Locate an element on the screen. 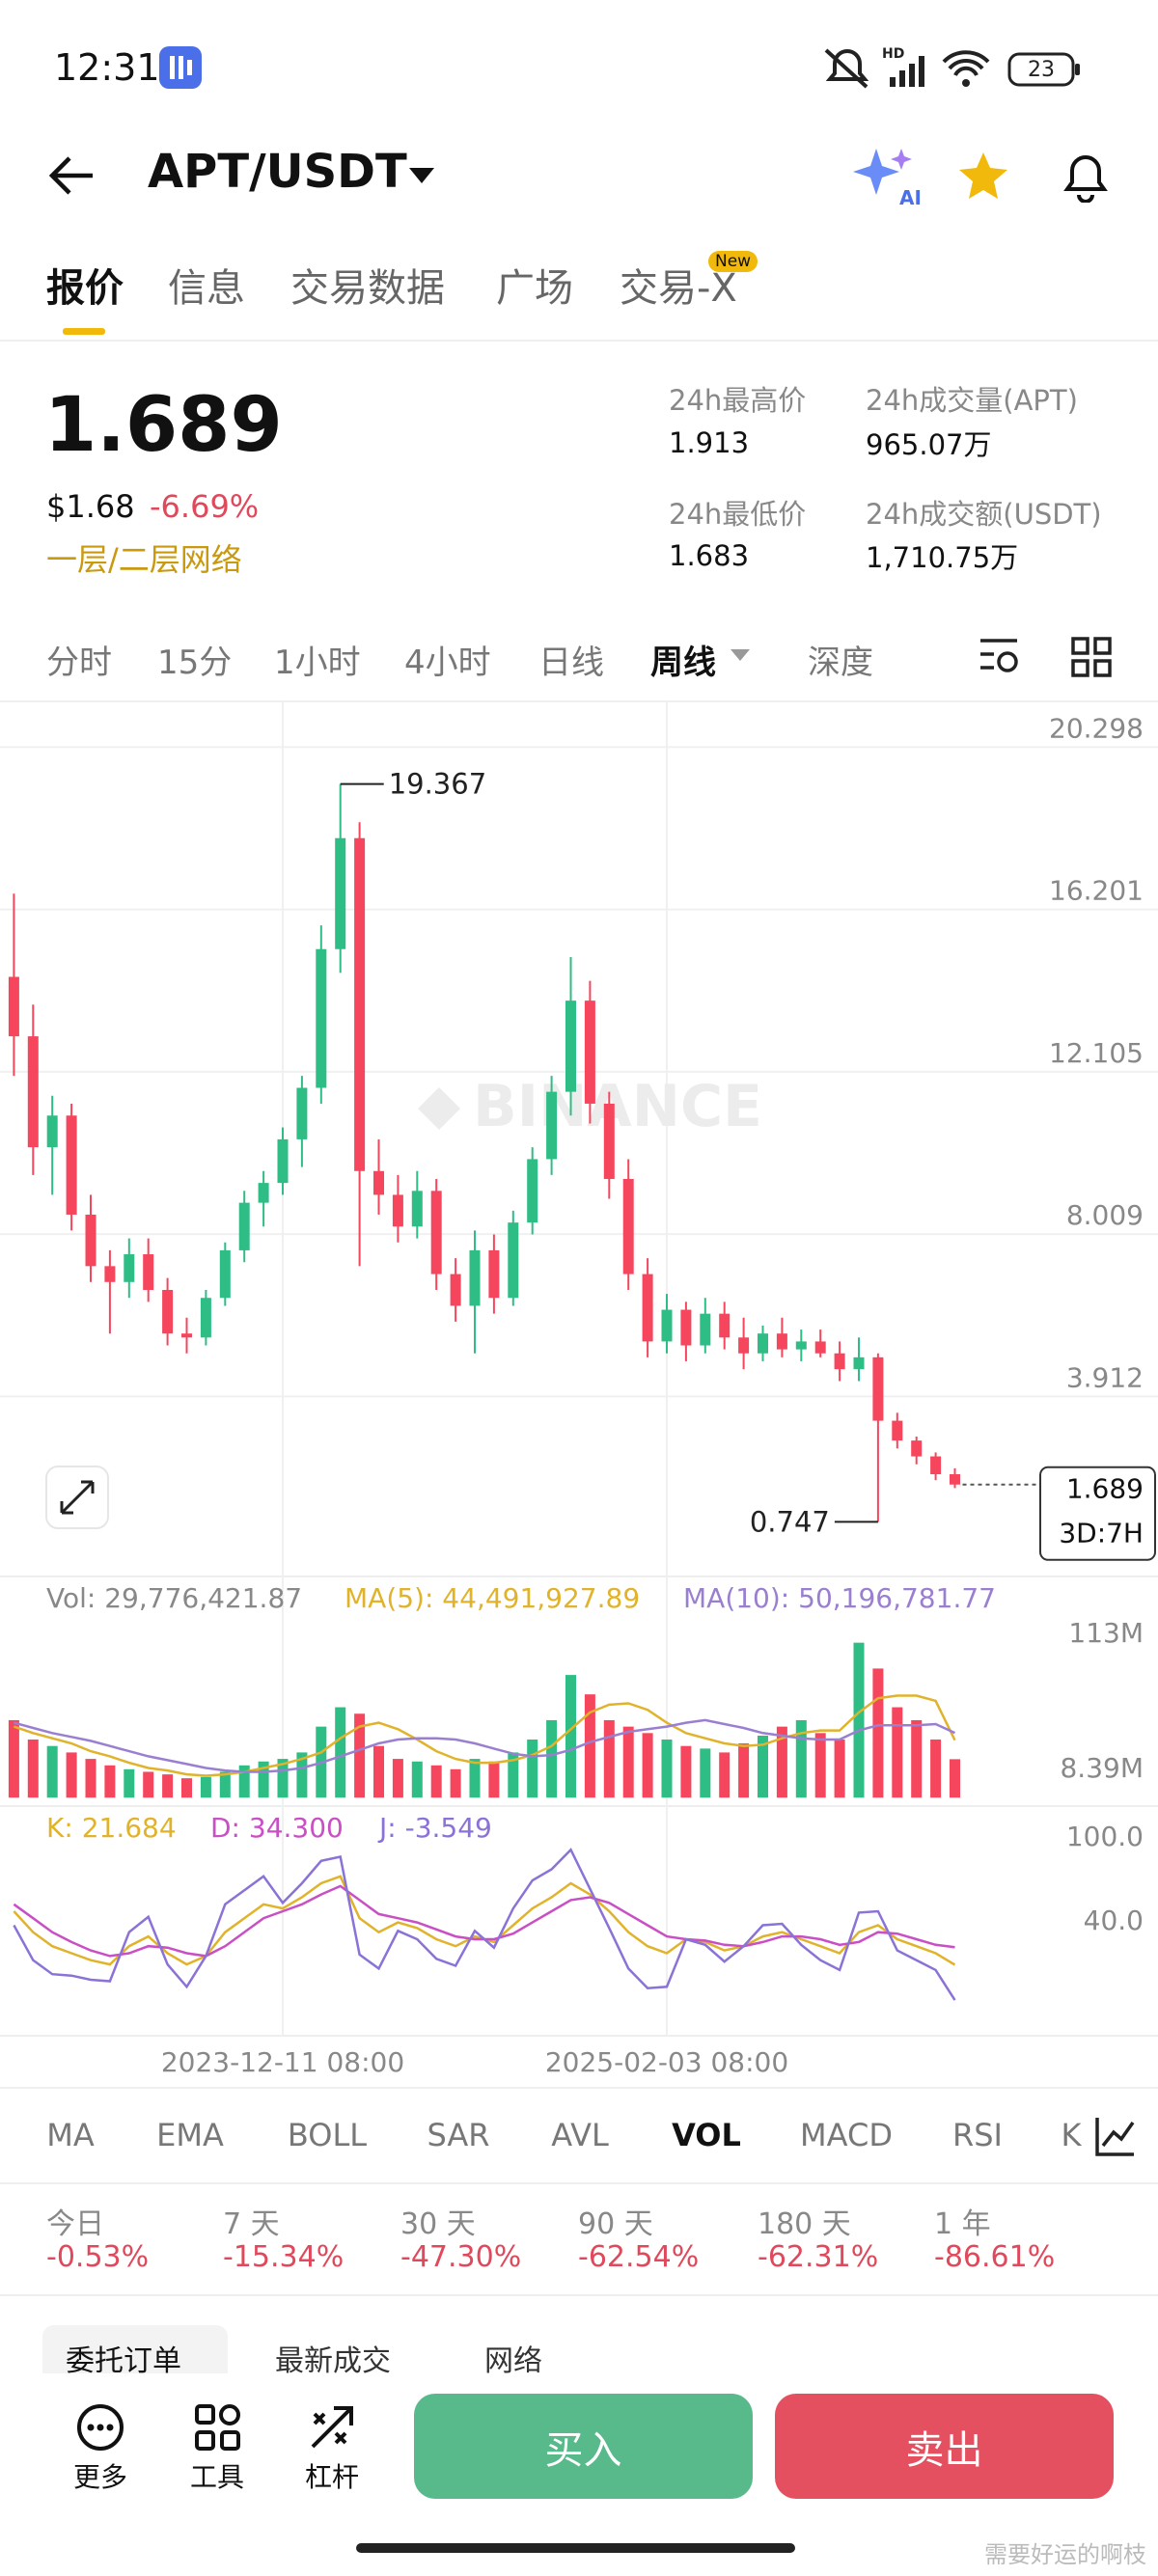  indicator-tab: BOLL is located at coordinates (327, 2135).